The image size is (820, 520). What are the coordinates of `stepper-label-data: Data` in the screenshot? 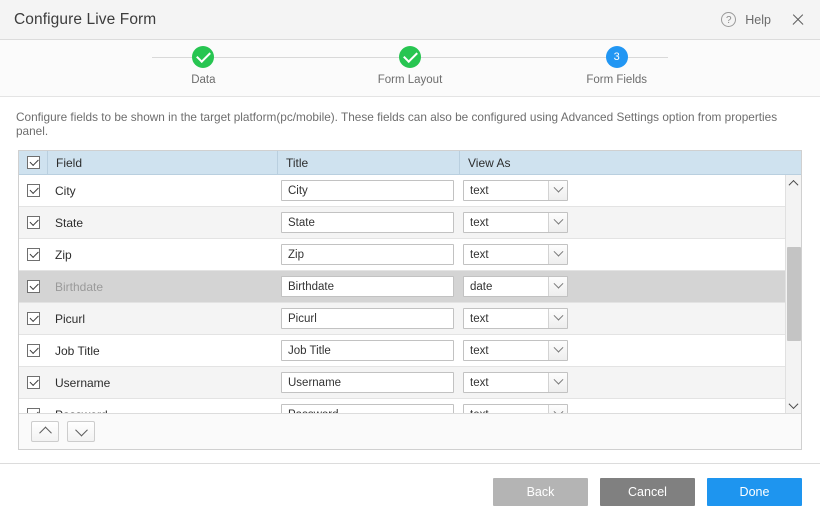 It's located at (203, 80).